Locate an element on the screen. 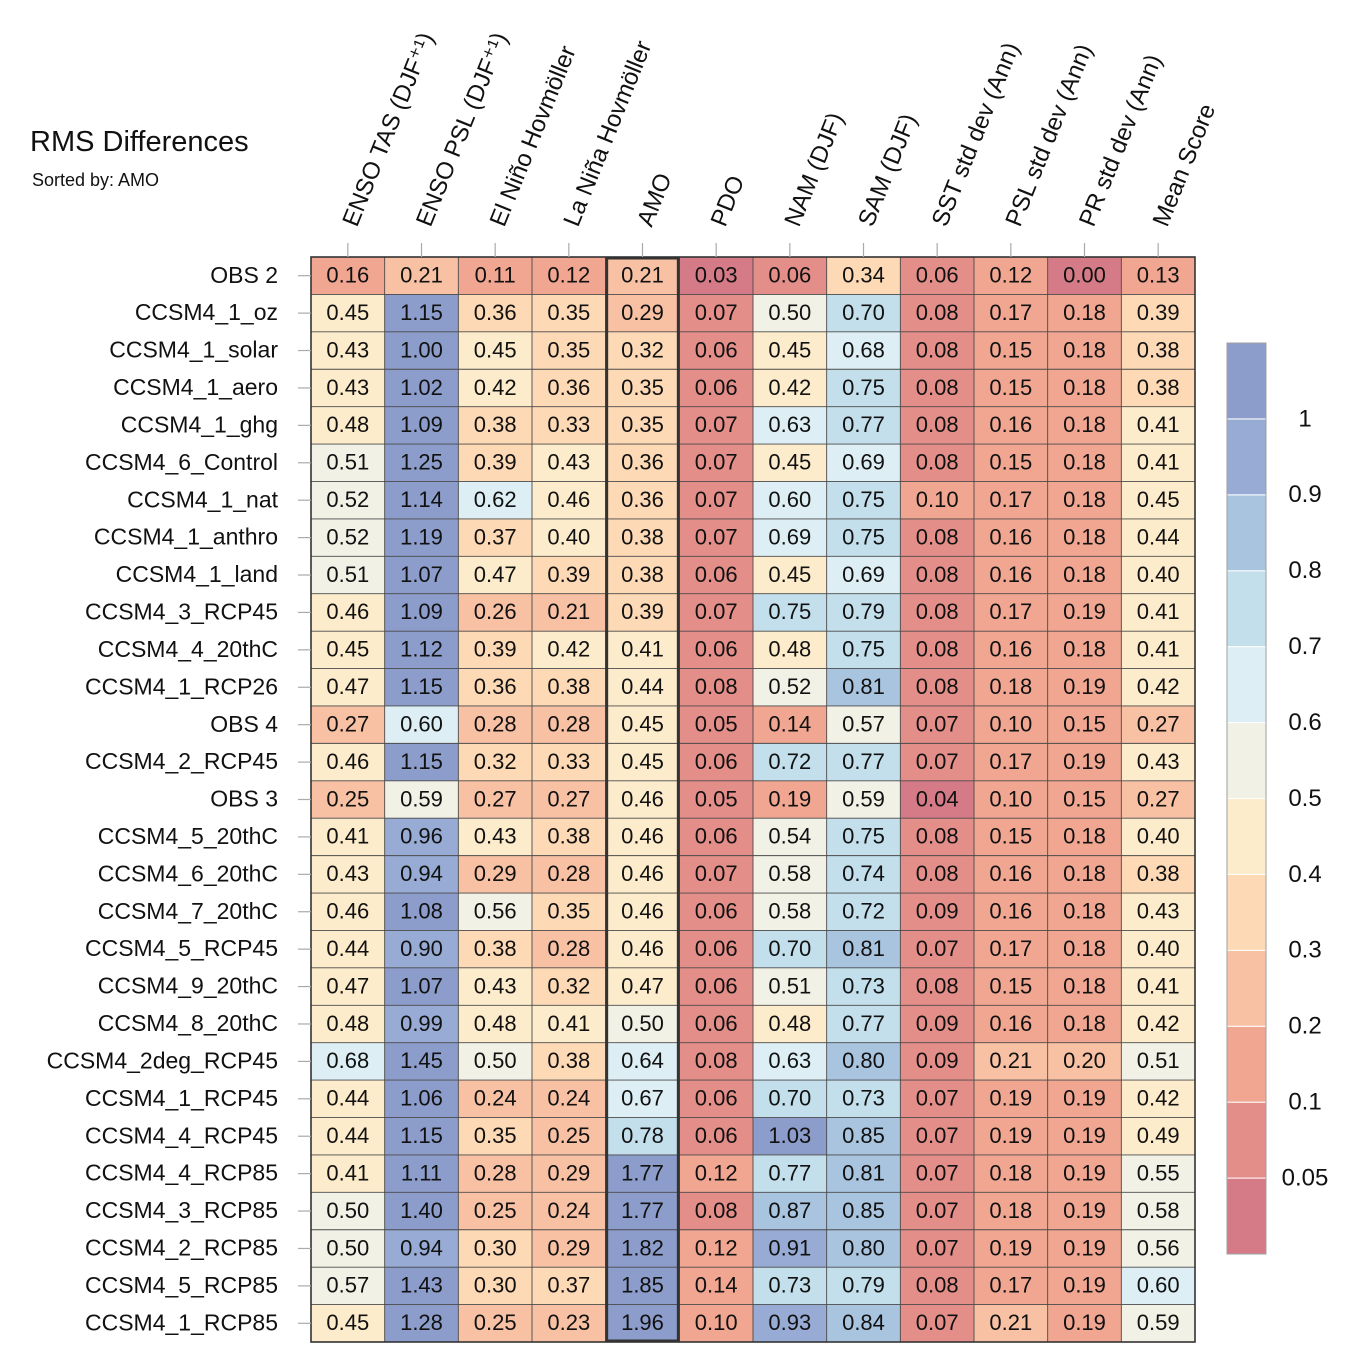 The image size is (1352, 1364). cell-value-label: 0.44 is located at coordinates (347, 948).